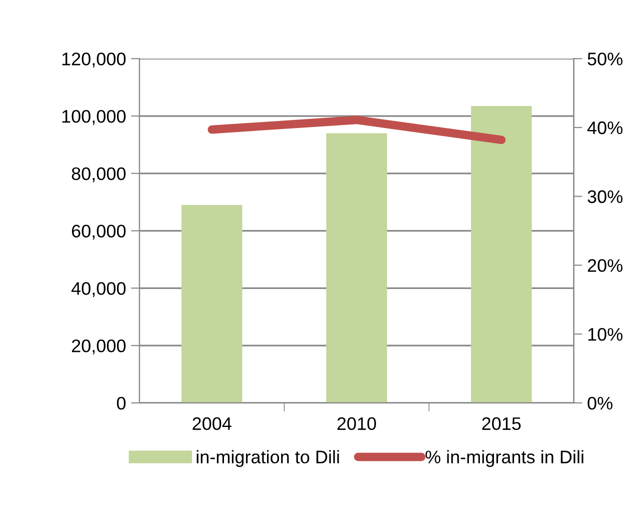  What do you see at coordinates (505, 458) in the screenshot?
I see `legend-label: % in-migrants in Dili` at bounding box center [505, 458].